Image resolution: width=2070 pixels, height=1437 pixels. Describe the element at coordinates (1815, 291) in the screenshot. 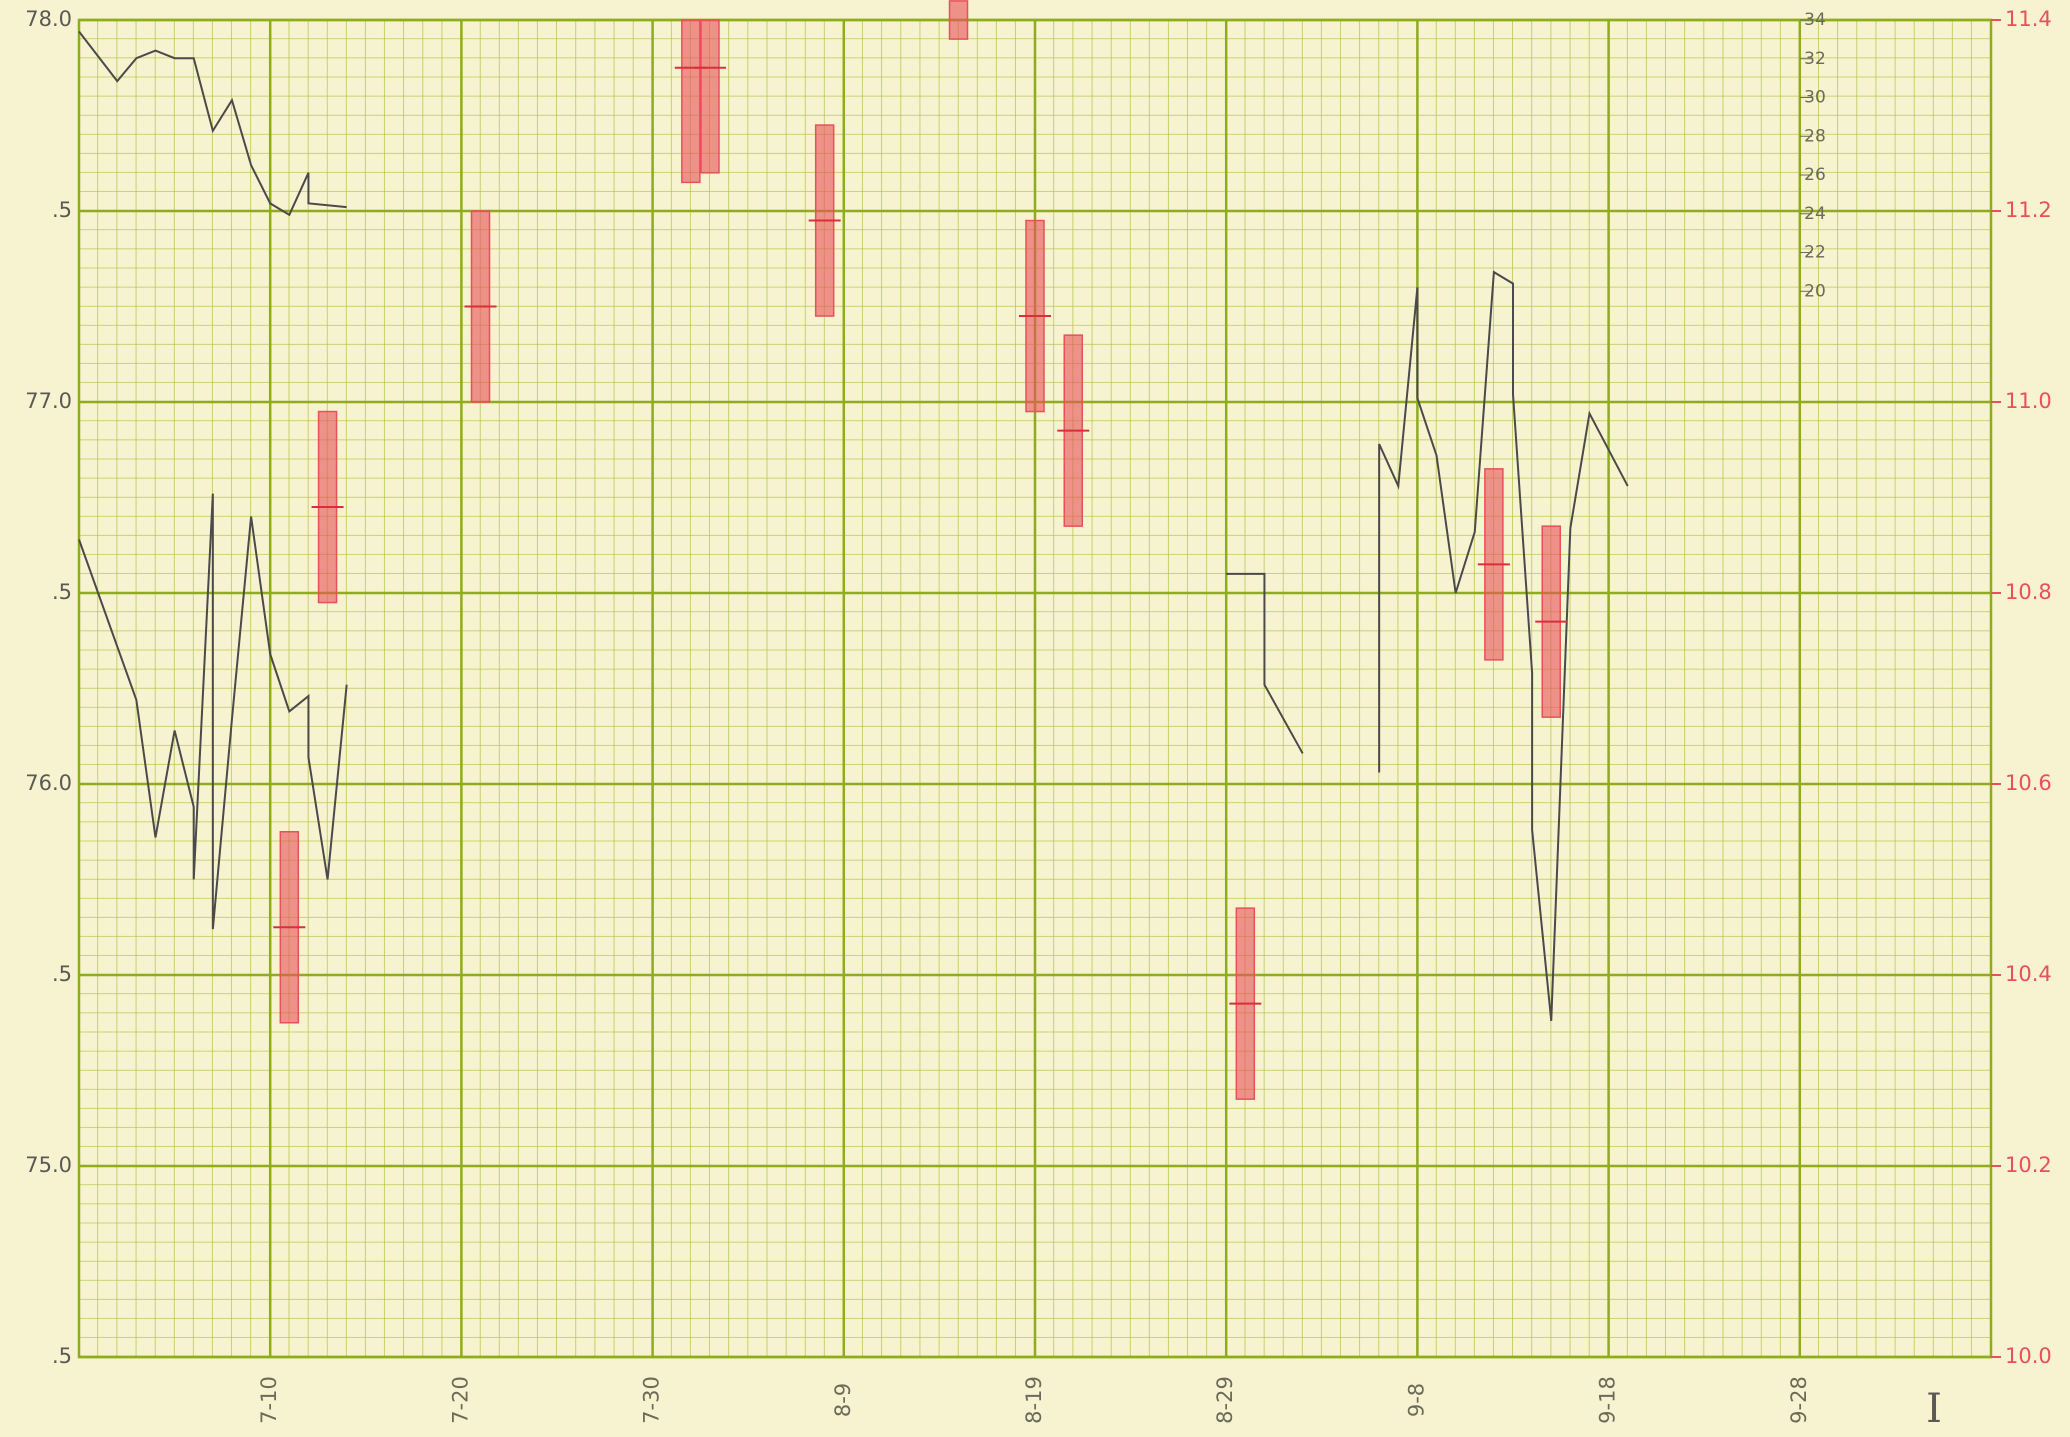

I see `y3-tick-label: 20` at that location.